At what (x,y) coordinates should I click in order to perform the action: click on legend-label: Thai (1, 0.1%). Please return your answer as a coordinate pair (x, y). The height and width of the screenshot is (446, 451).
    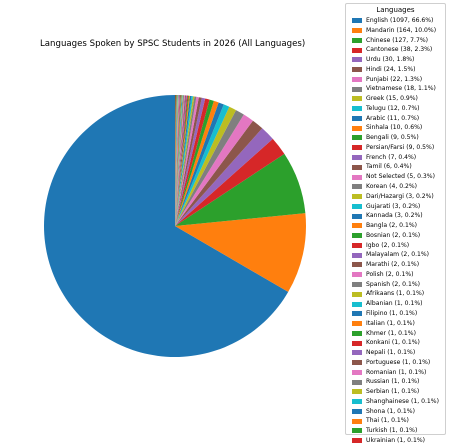
    Looking at the image, I should click on (387, 421).